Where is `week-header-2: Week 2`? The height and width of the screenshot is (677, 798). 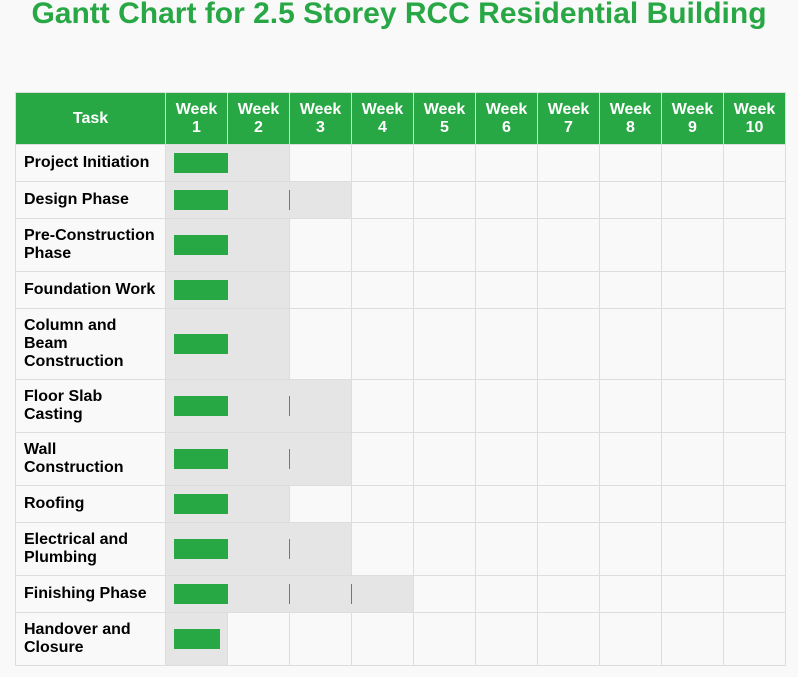
week-header-2: Week 2 is located at coordinates (258, 118).